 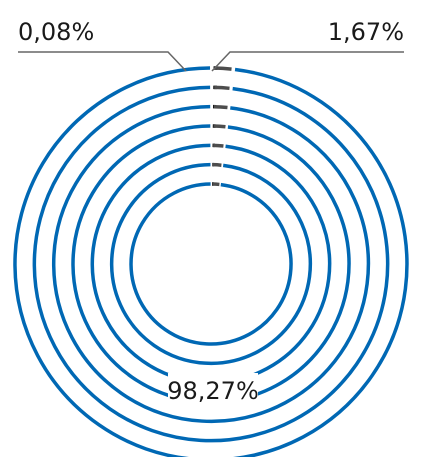 I want to click on leader-lines, so click(x=211, y=61).